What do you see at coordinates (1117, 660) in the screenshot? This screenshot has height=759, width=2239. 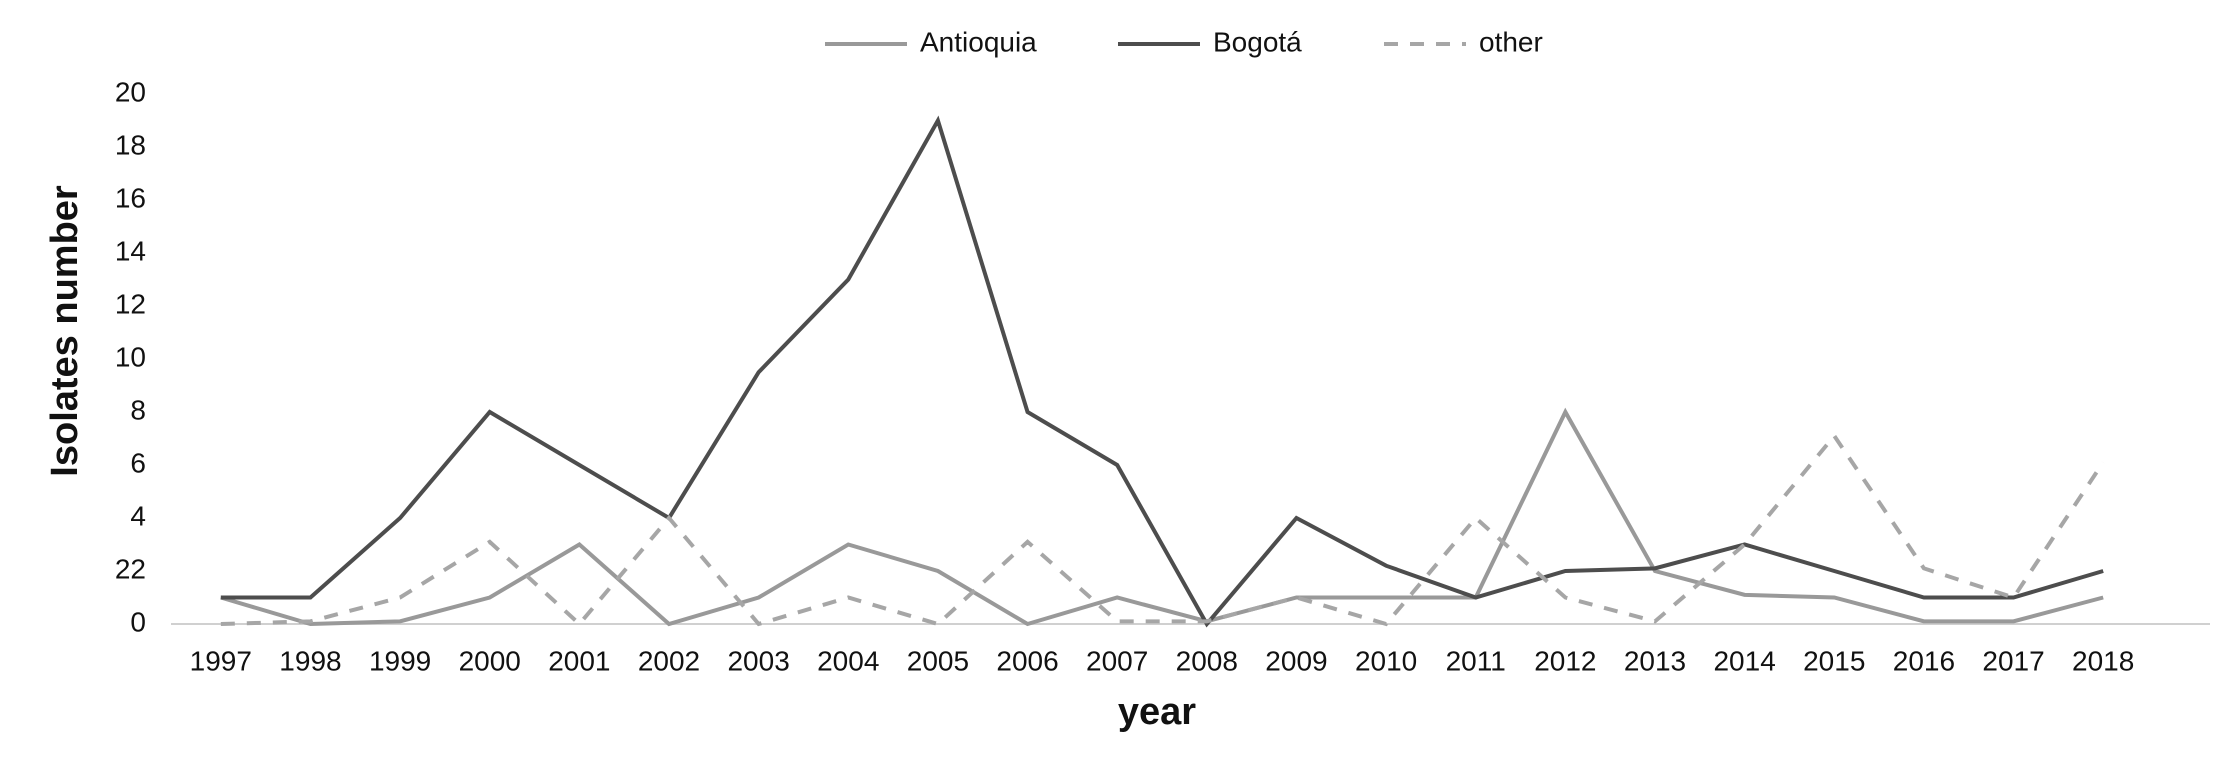 I see `x-tick-label: 2007` at bounding box center [1117, 660].